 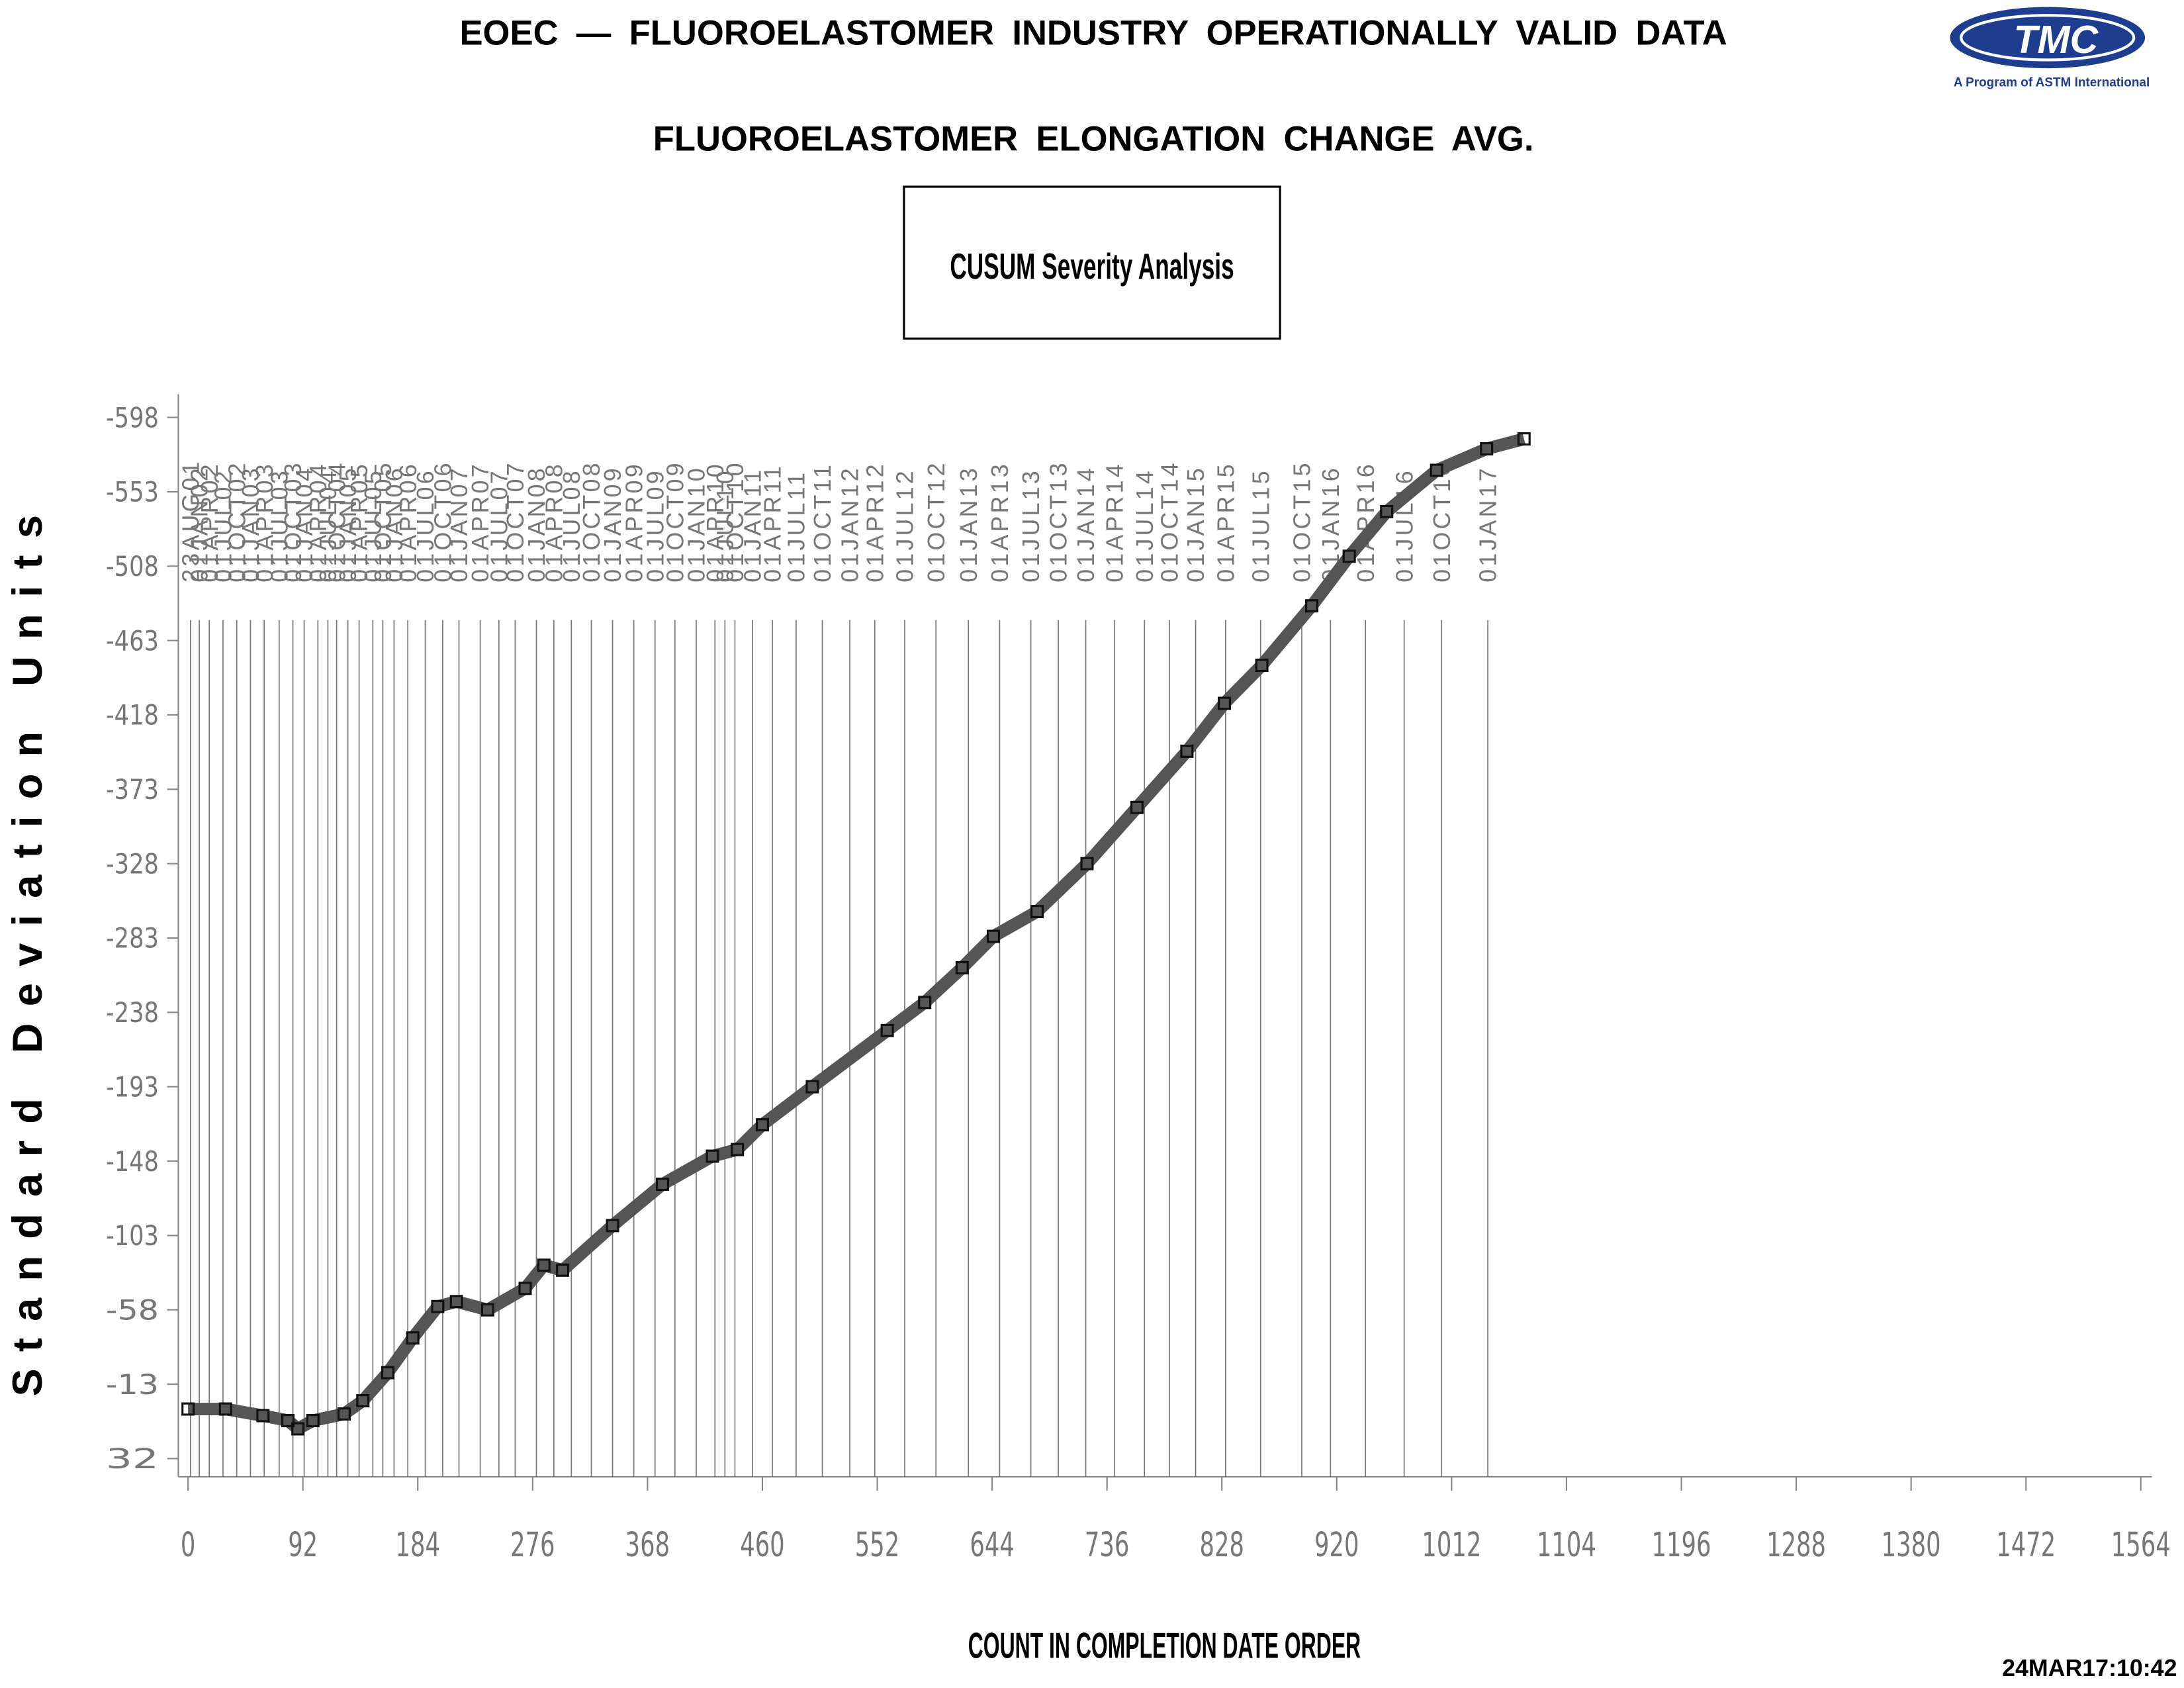 I want to click on date-marker-label: 01JAN07, so click(x=459, y=524).